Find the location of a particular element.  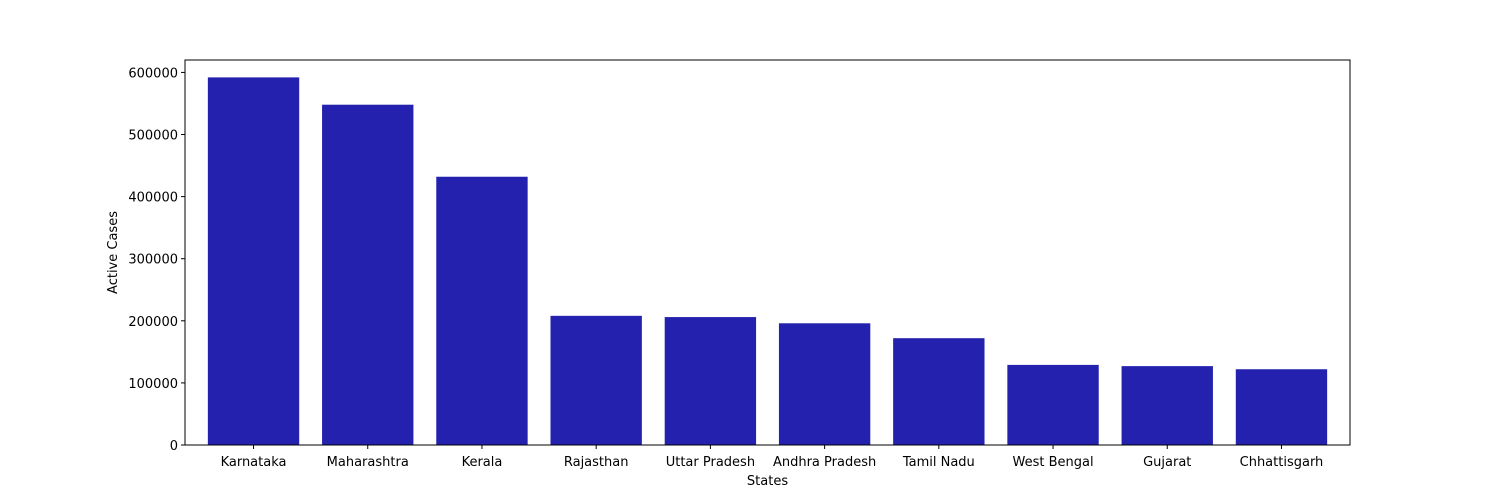

x-tick-label: Tamil Nadu is located at coordinates (938, 462).